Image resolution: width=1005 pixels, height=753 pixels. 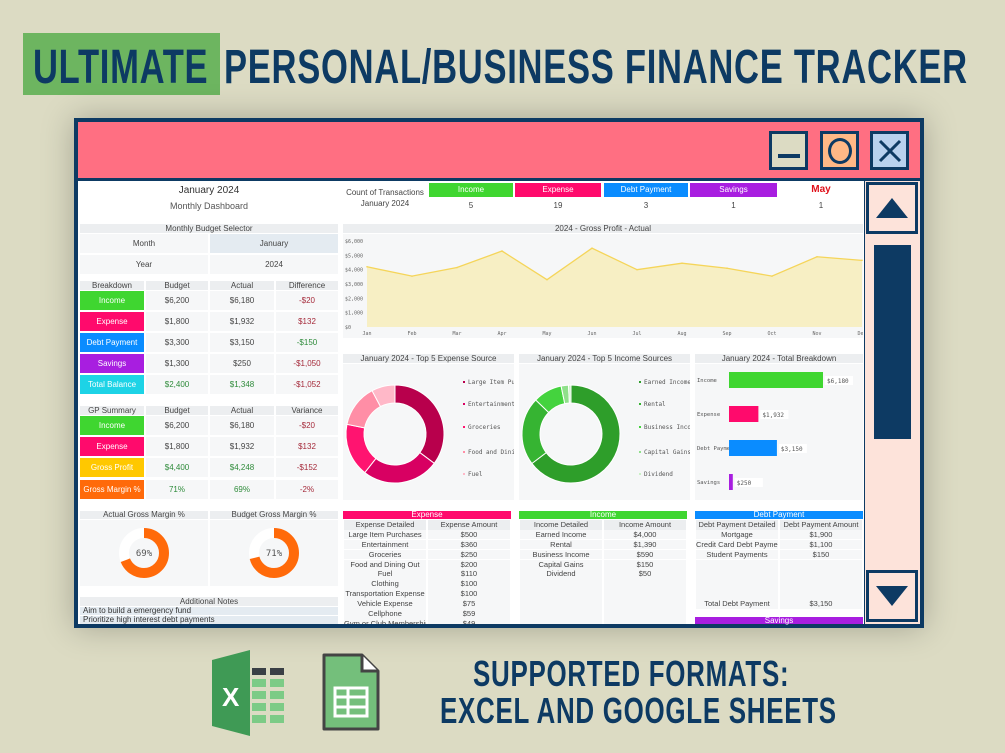 I want to click on donut-slice, so click(x=399, y=467).